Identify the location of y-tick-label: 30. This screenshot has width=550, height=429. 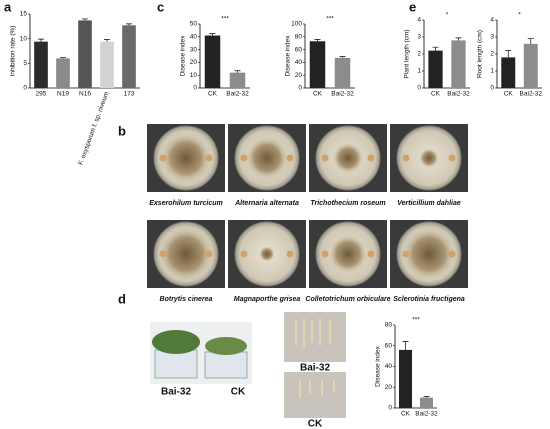
(194, 49).